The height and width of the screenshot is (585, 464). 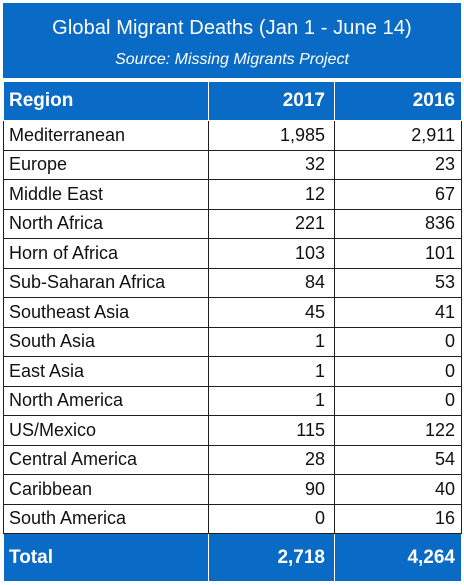 I want to click on header-row: Region 2017 2016, so click(x=232, y=101).